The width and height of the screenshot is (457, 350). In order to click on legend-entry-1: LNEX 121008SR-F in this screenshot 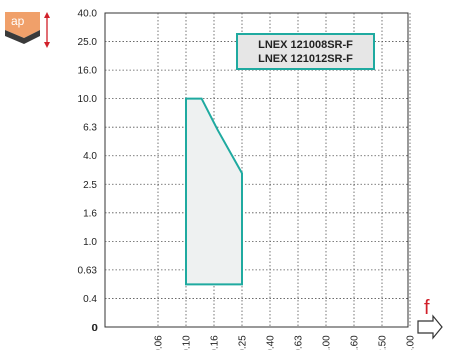, I will do `click(305, 45)`.